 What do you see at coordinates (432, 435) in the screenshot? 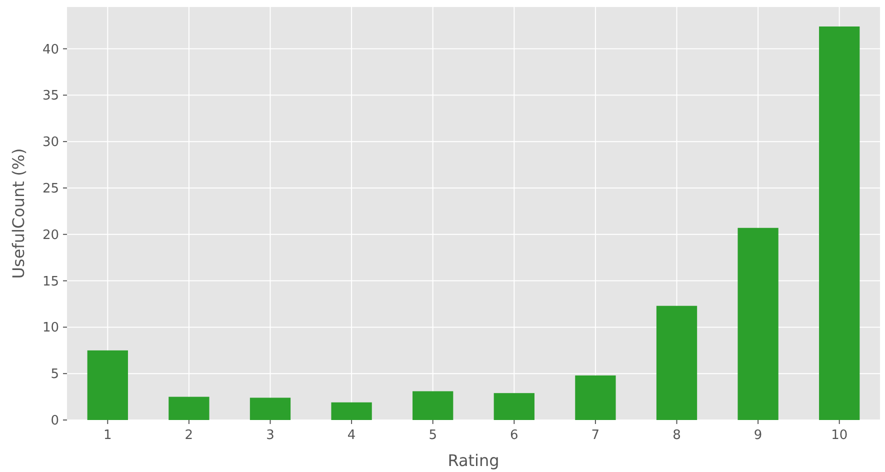
I see `x-tick-label: 5` at bounding box center [432, 435].